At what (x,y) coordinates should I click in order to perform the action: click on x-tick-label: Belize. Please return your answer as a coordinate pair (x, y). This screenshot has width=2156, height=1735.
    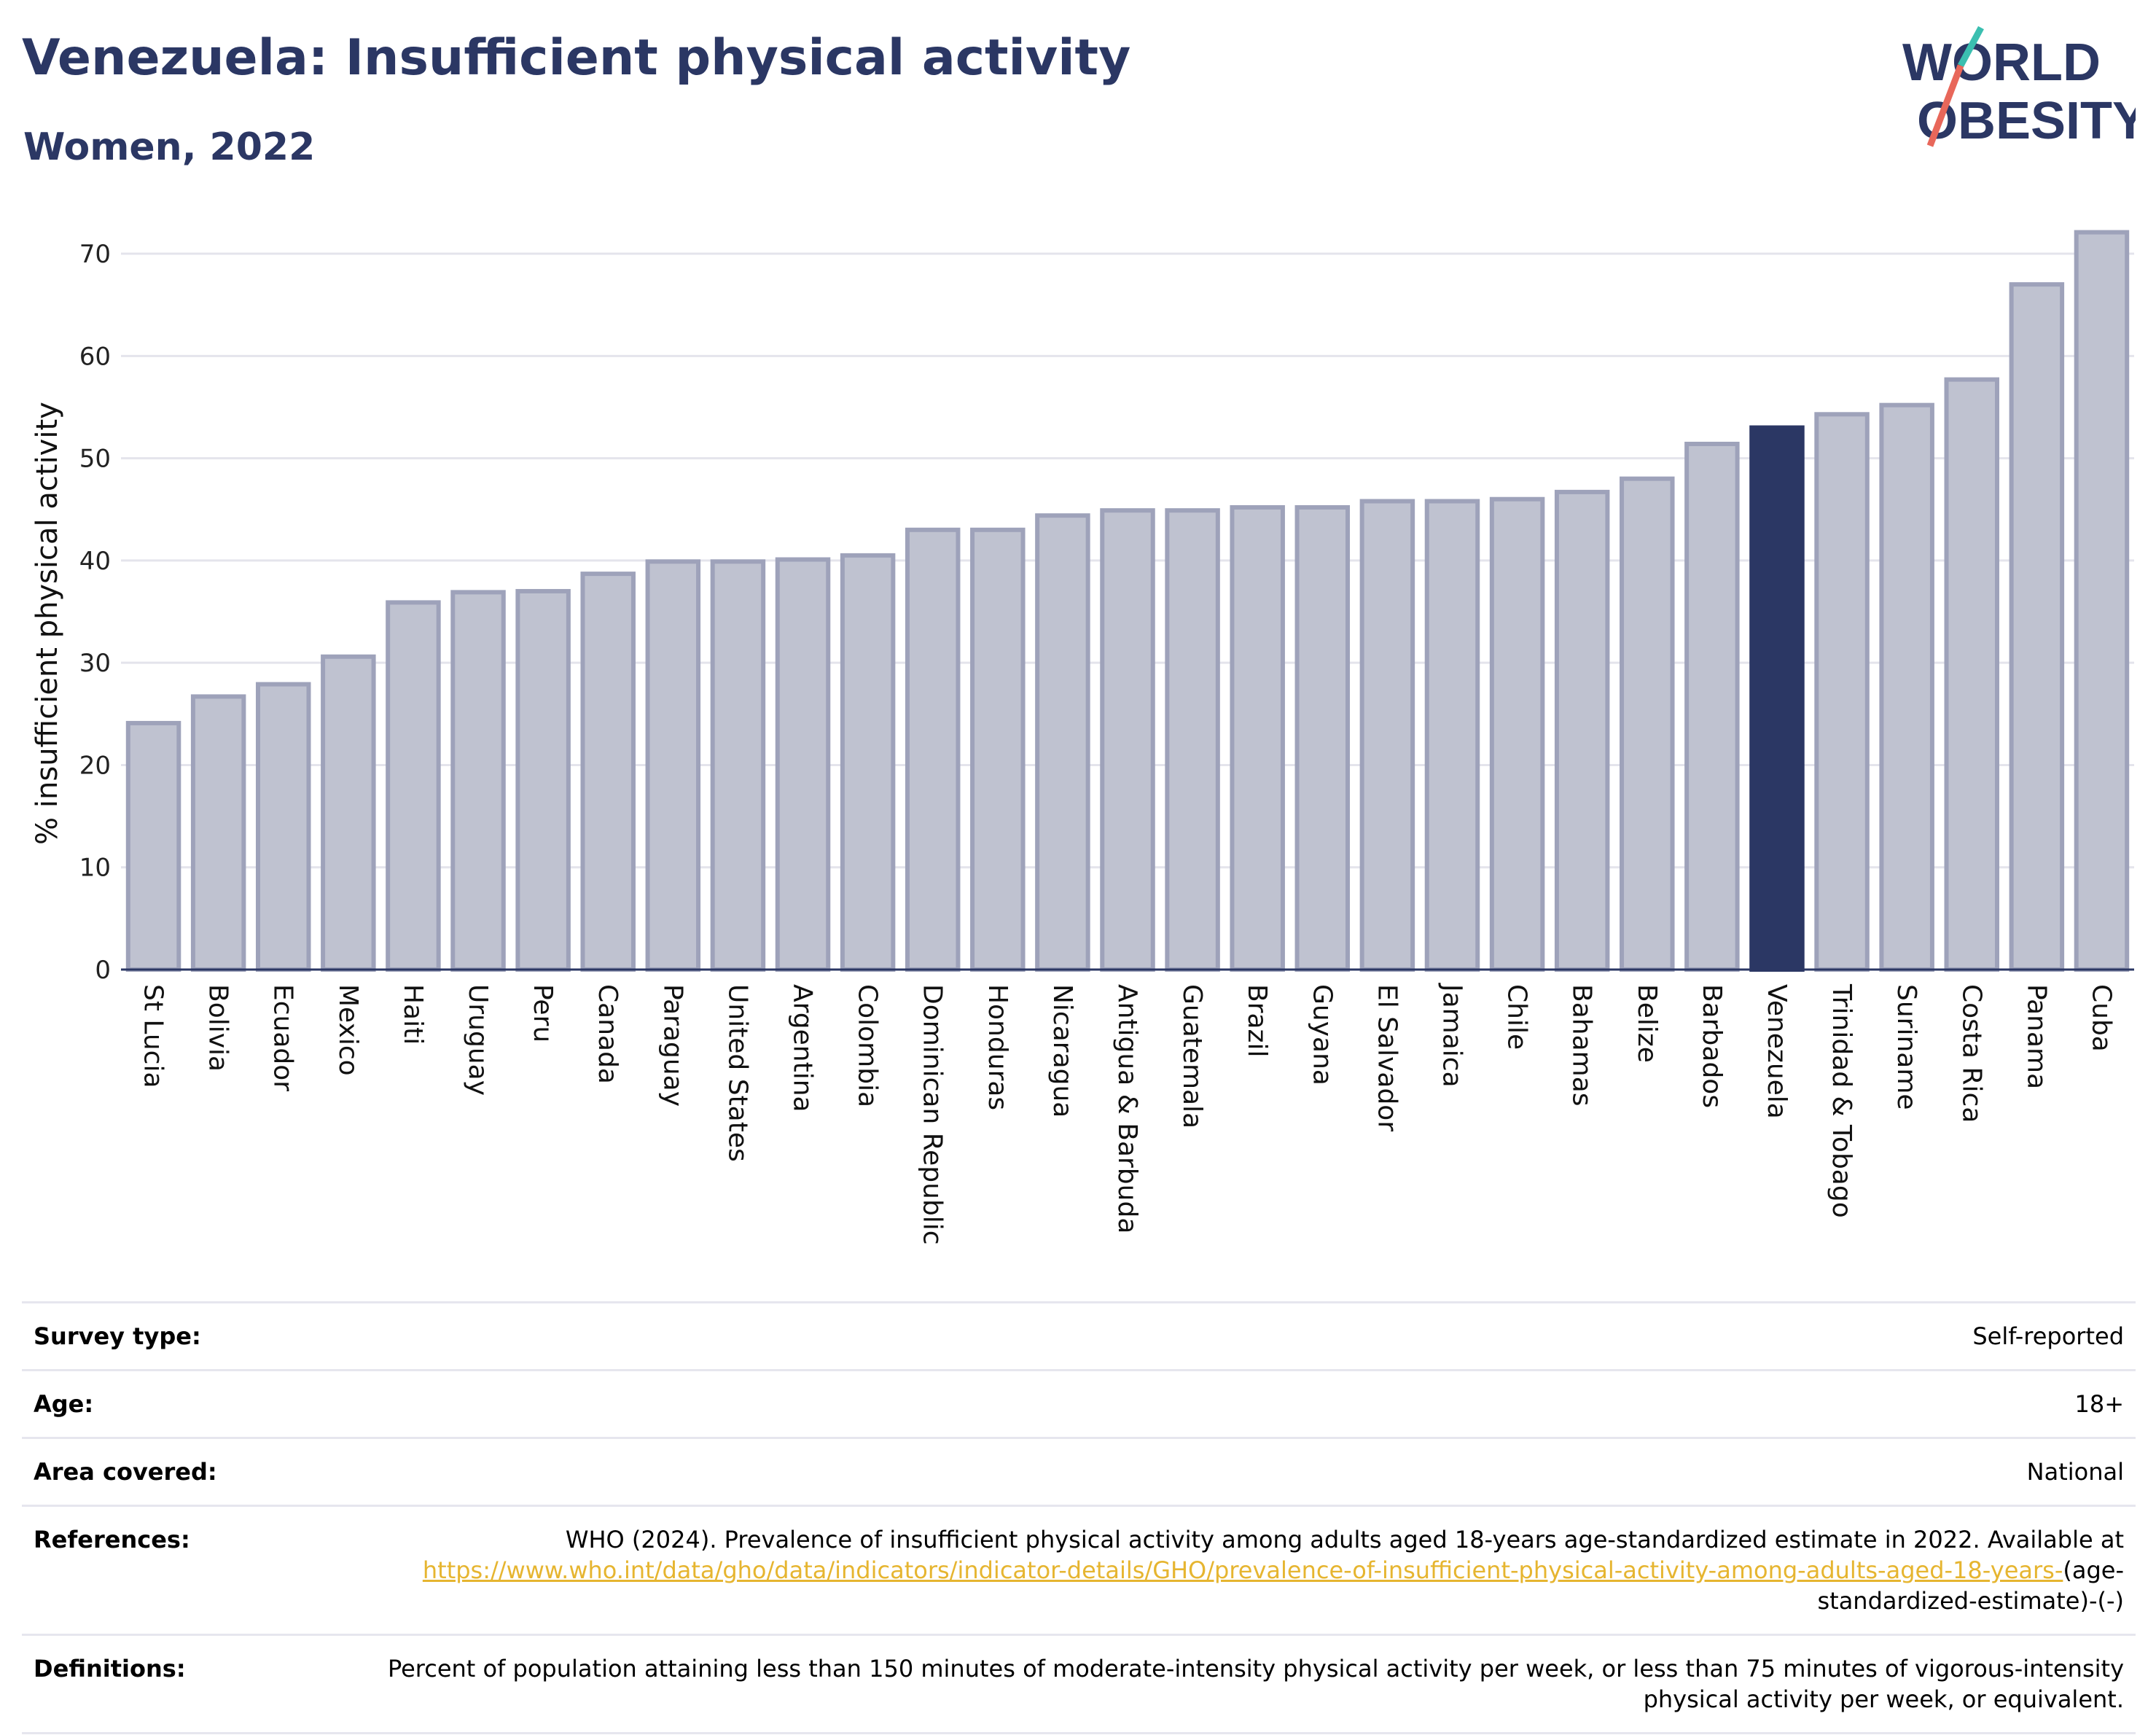
    Looking at the image, I should click on (1647, 1023).